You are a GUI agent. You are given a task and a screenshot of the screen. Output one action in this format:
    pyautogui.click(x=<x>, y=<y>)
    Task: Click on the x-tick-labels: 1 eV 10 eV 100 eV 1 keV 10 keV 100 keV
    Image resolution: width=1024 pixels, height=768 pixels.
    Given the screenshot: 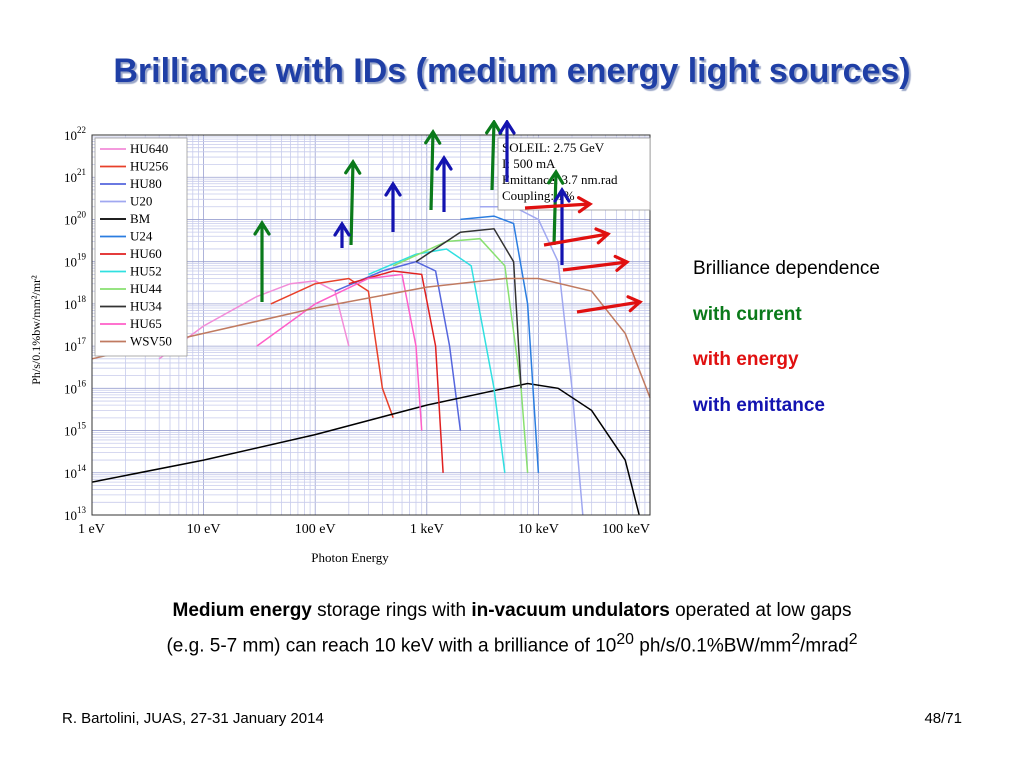 What is the action you would take?
    pyautogui.click(x=364, y=529)
    